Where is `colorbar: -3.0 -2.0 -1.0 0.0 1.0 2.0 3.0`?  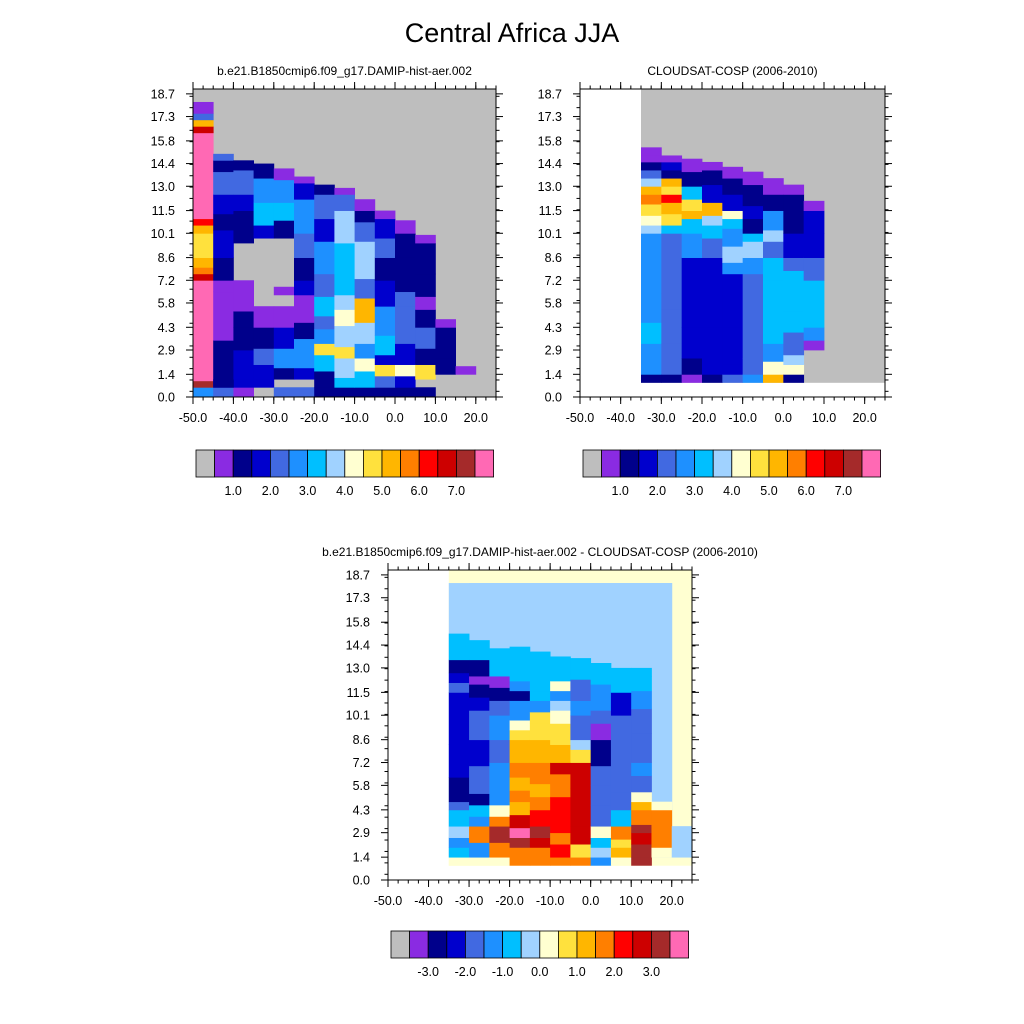 colorbar: -3.0 -2.0 -1.0 0.0 1.0 2.0 3.0 is located at coordinates (540, 954).